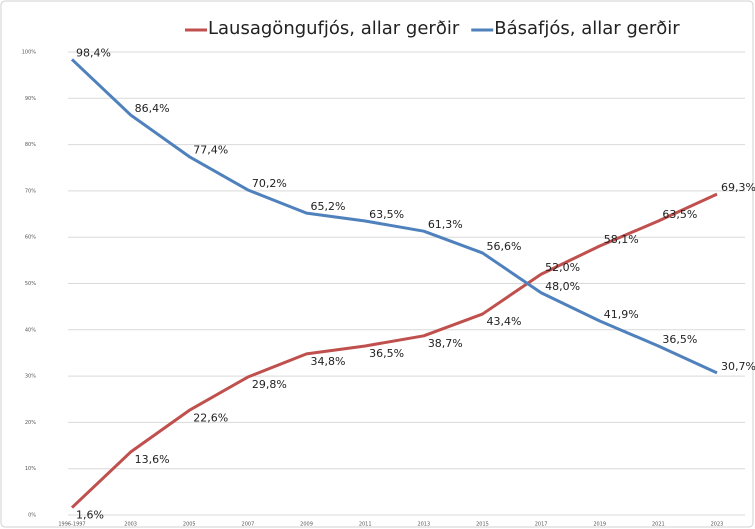 The image size is (755, 529). Describe the element at coordinates (423, 525) in the screenshot. I see `x-tick-label: 2013` at that location.